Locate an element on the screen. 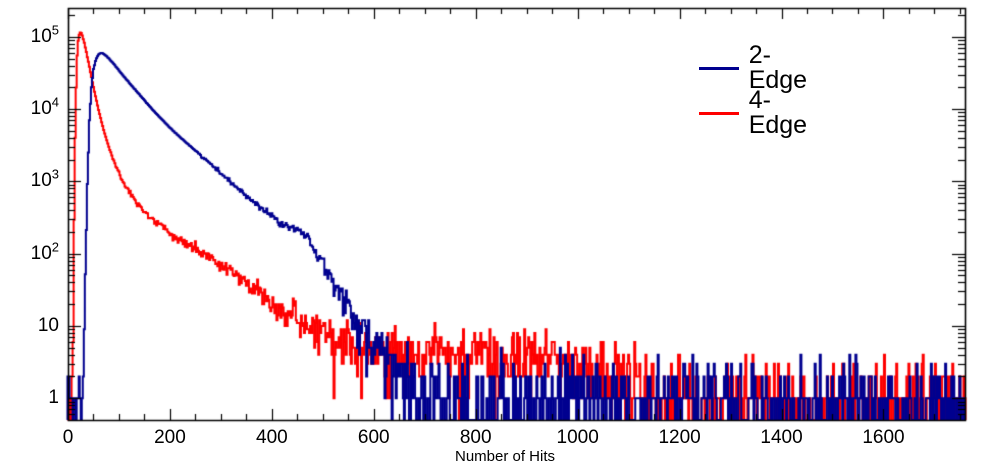 Image resolution: width=996 pixels, height=472 pixels. legend-entry-2-edge: 2-Edge is located at coordinates (757, 68).